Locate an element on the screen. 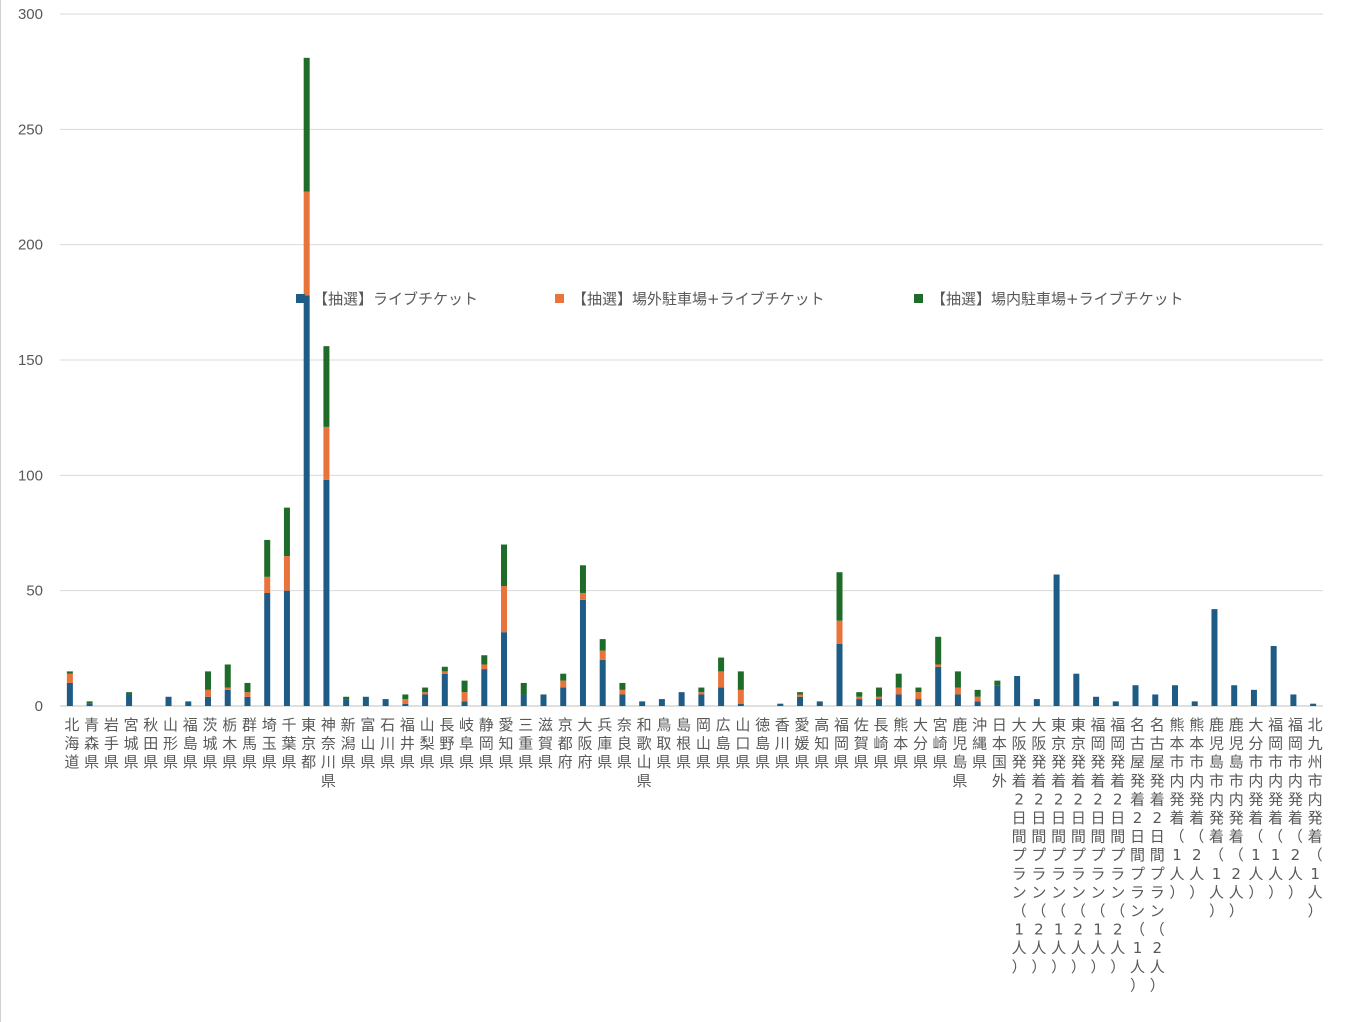 This screenshot has height=1022, width=1357. bar-segment-s0-c22 is located at coordinates (504, 669).